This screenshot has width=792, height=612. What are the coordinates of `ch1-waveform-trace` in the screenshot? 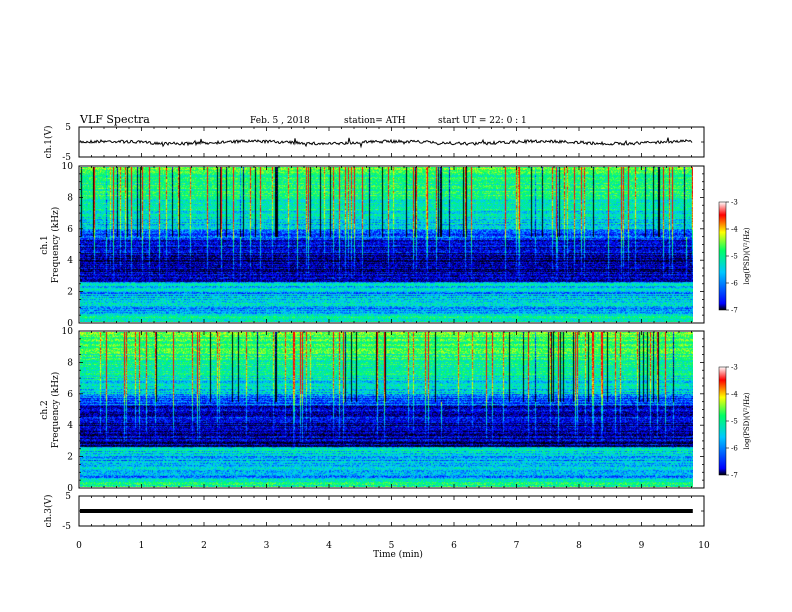 It's located at (386, 143).